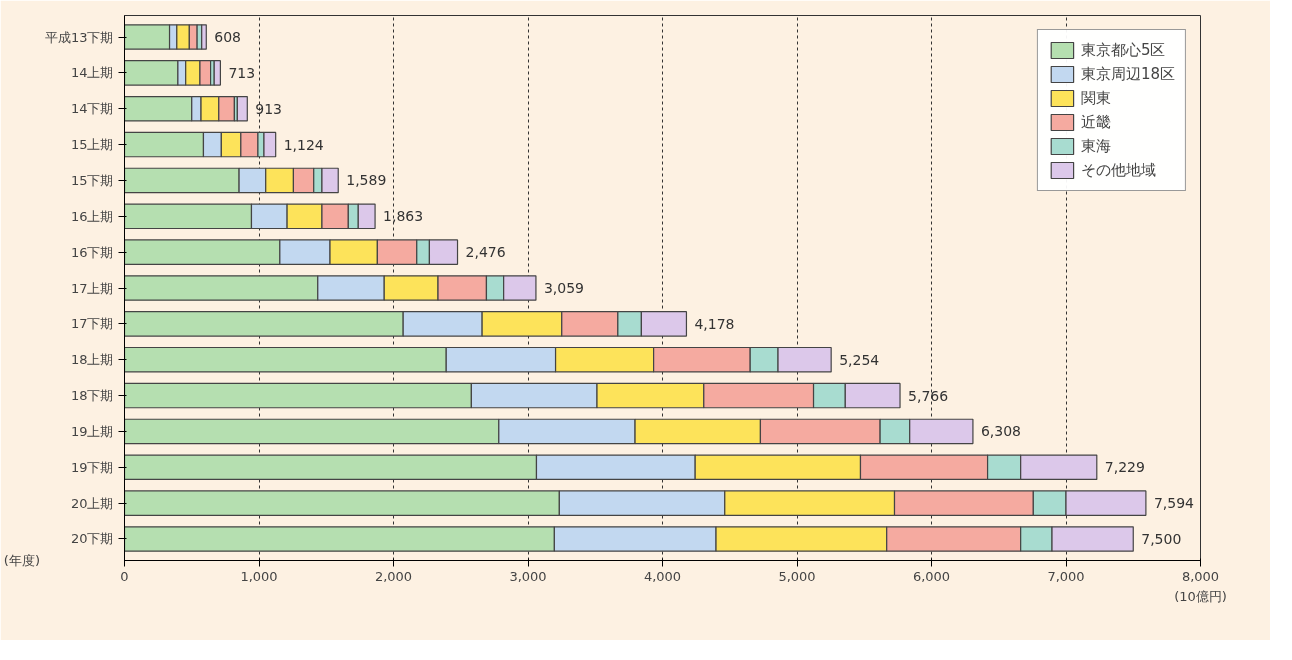  What do you see at coordinates (859, 359) in the screenshot?
I see `total-label: 5,254` at bounding box center [859, 359].